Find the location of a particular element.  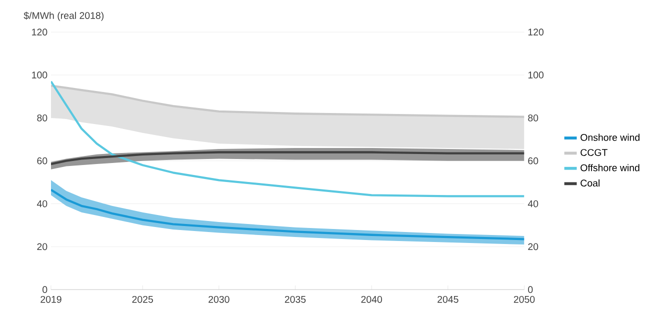

legend-label: CCGT is located at coordinates (594, 152).